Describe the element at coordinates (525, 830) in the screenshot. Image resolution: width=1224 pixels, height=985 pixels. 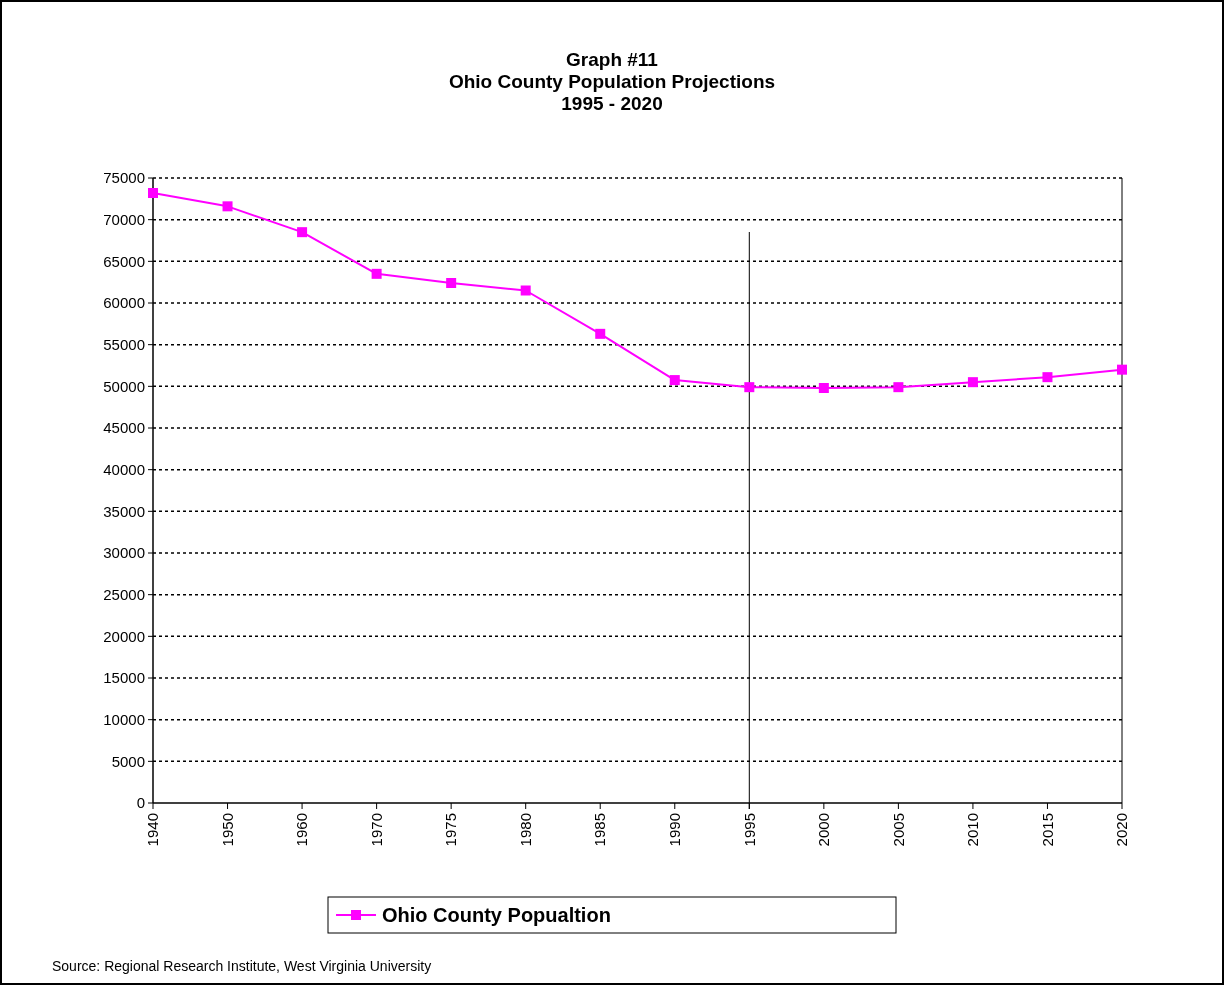
I see `x-tick-label: 1980` at that location.